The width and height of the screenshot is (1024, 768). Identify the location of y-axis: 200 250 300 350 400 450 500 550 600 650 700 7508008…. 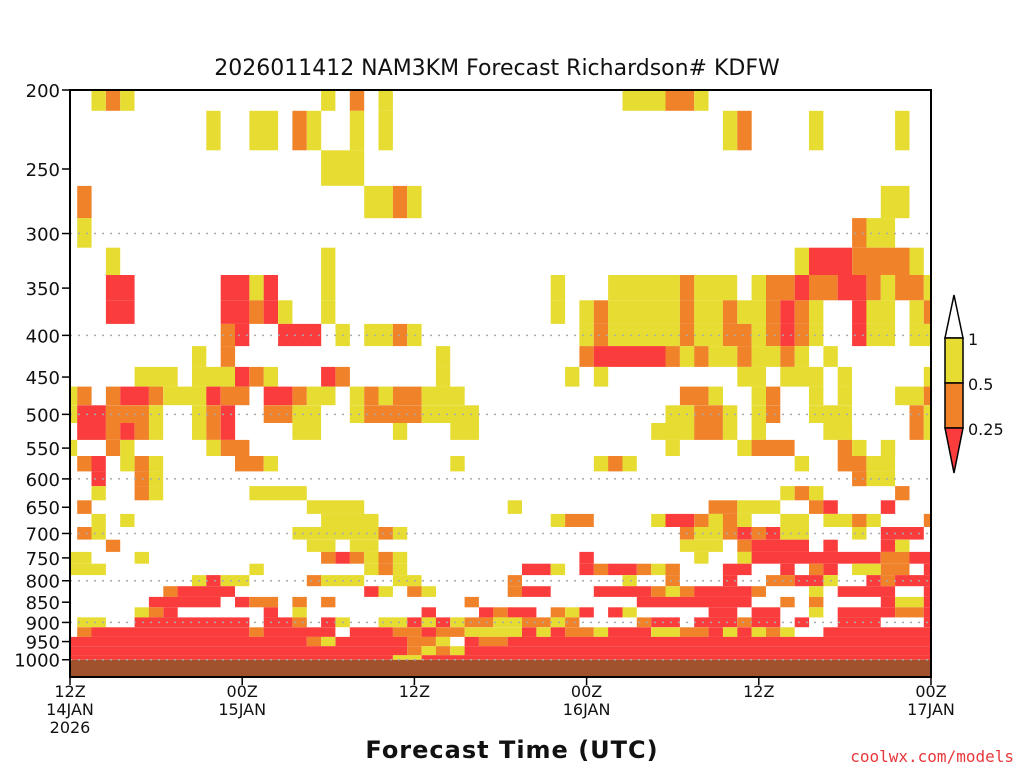
(42, 376).